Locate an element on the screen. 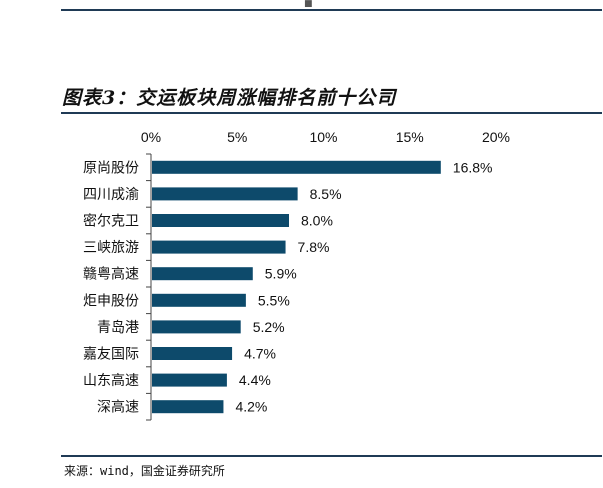  category-label: 嘉友国际 is located at coordinates (111, 355).